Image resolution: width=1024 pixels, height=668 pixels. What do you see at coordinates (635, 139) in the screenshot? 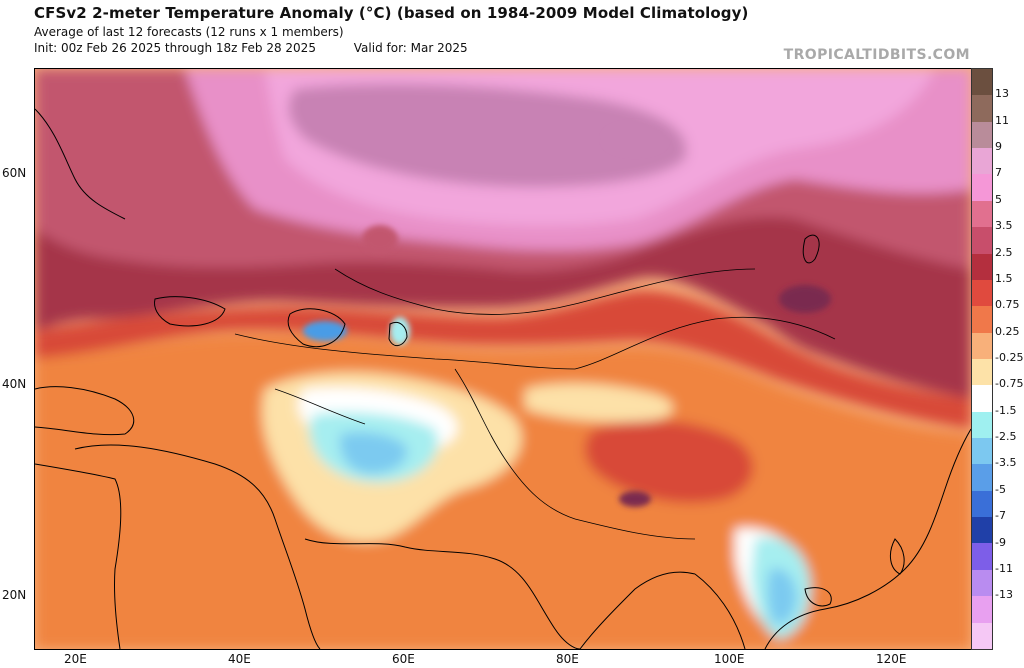
I see `siberia-mauve` at bounding box center [635, 139].